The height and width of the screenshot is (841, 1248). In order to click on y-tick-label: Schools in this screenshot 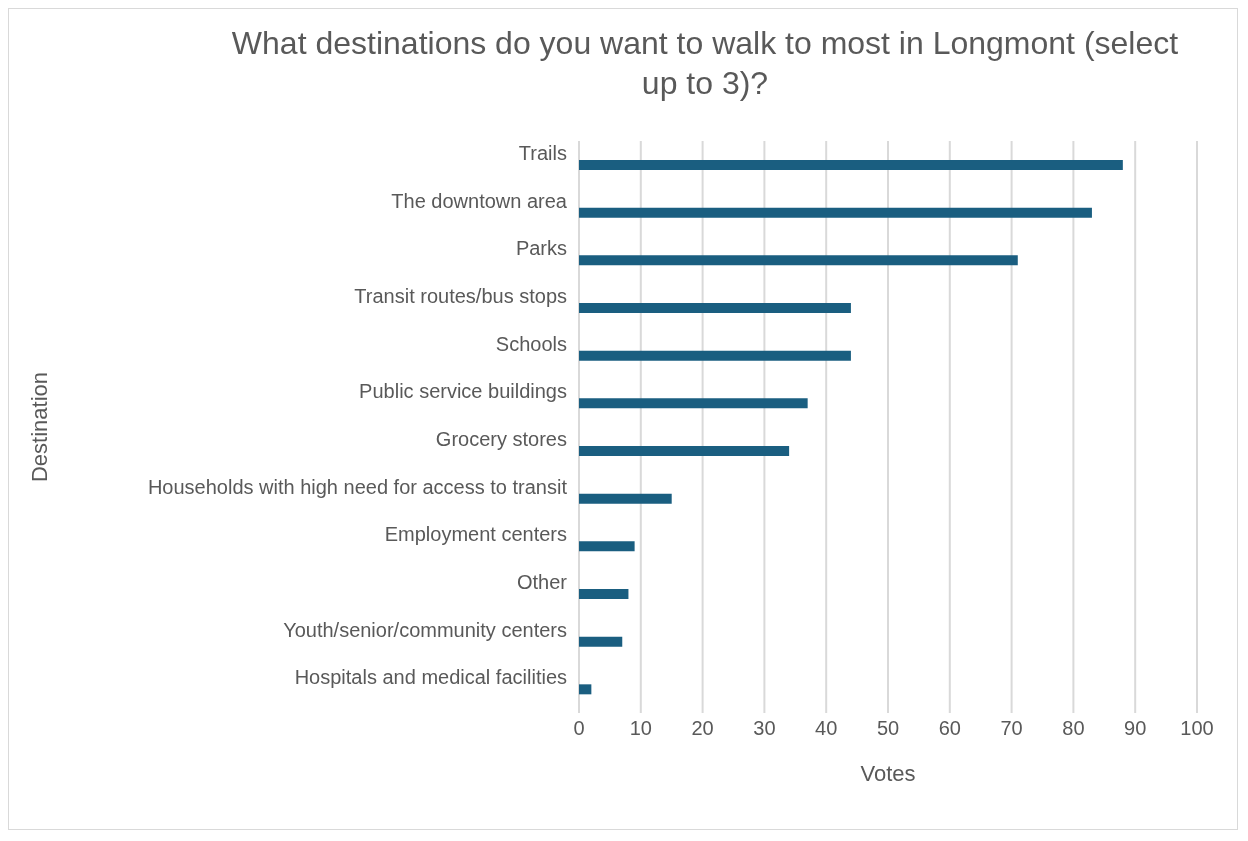, I will do `click(531, 343)`.